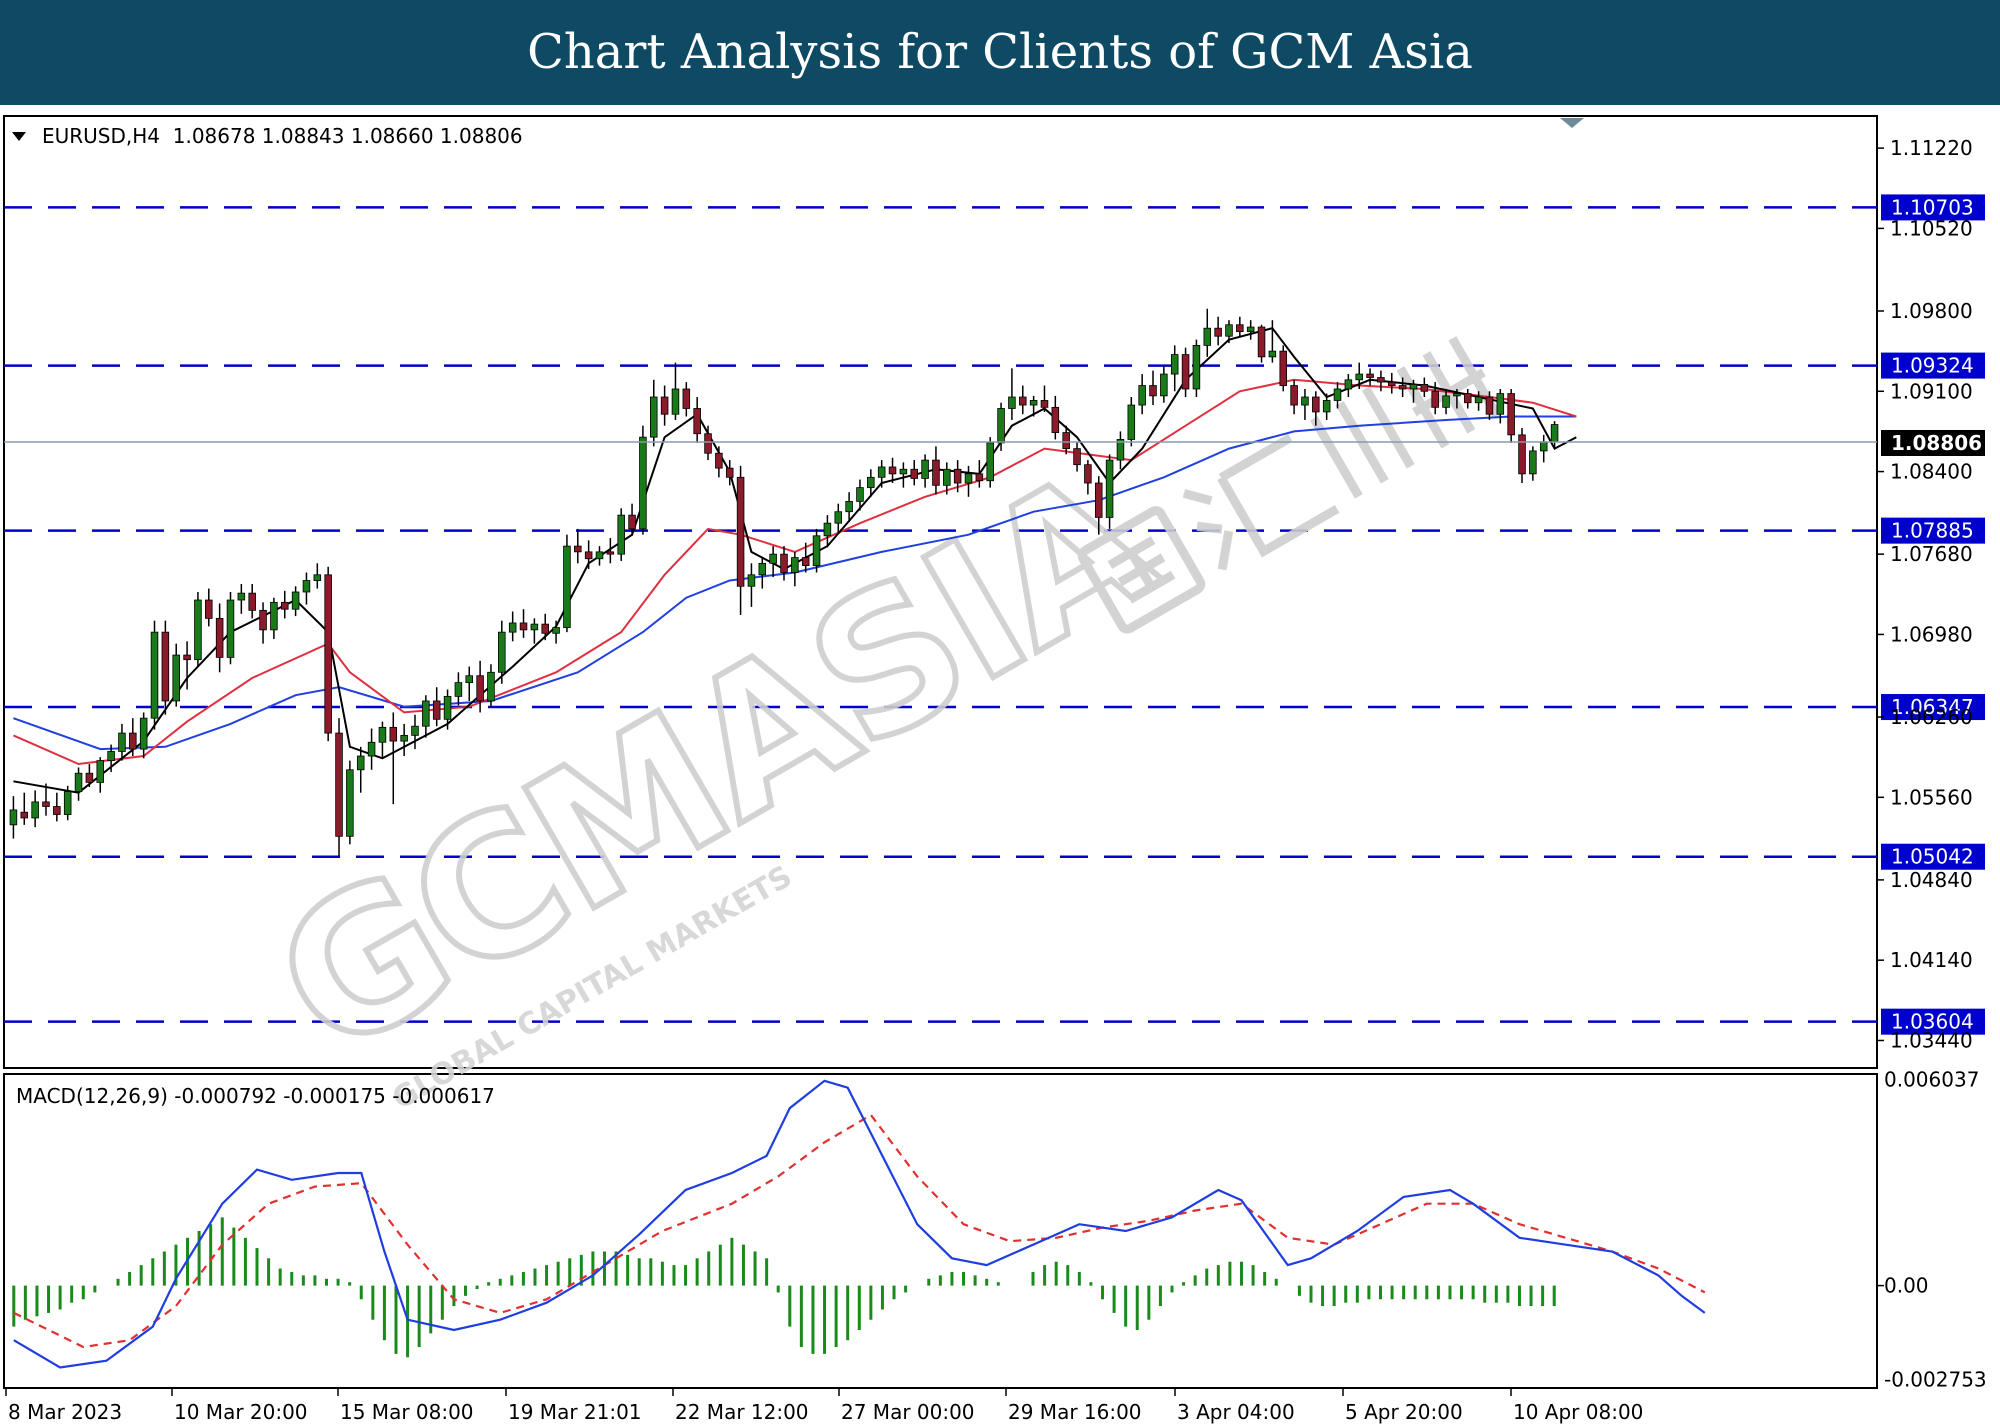 This screenshot has width=2000, height=1428. Describe the element at coordinates (1931, 148) in the screenshot. I see `price-tick-label: 1.11220` at that location.